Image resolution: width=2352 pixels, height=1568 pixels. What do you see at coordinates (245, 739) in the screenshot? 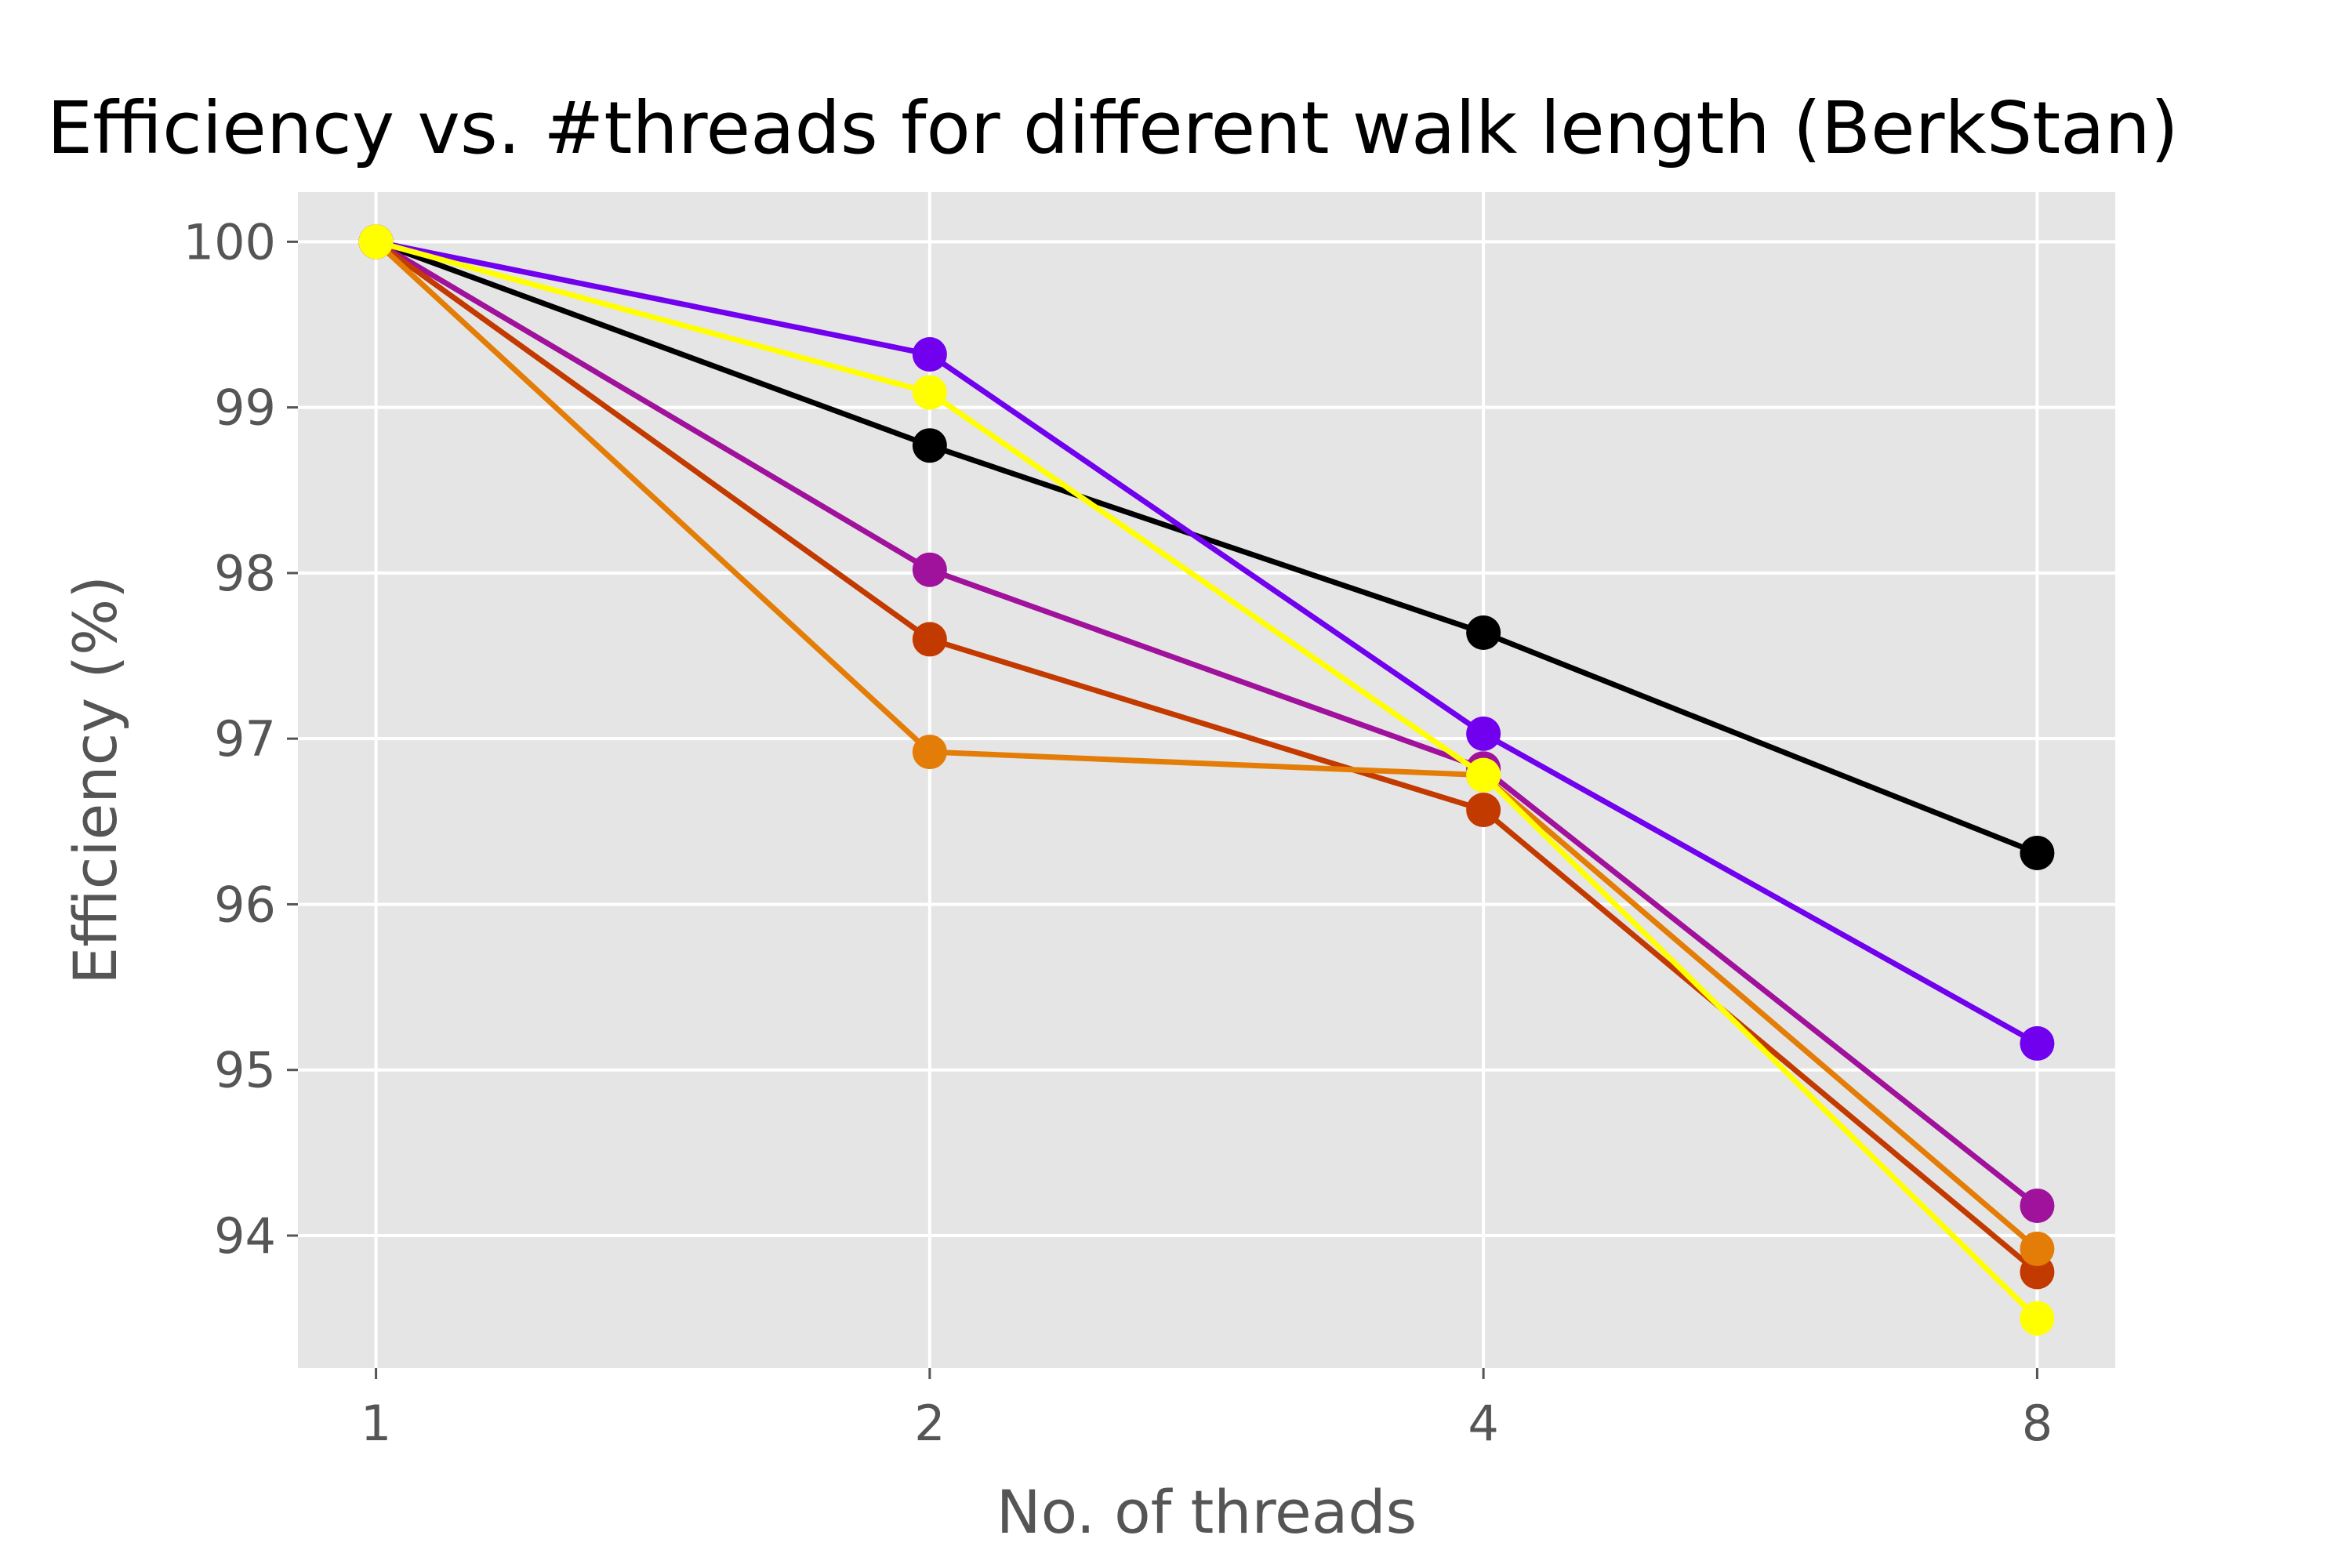
I see `y-tick-label: 97` at bounding box center [245, 739].